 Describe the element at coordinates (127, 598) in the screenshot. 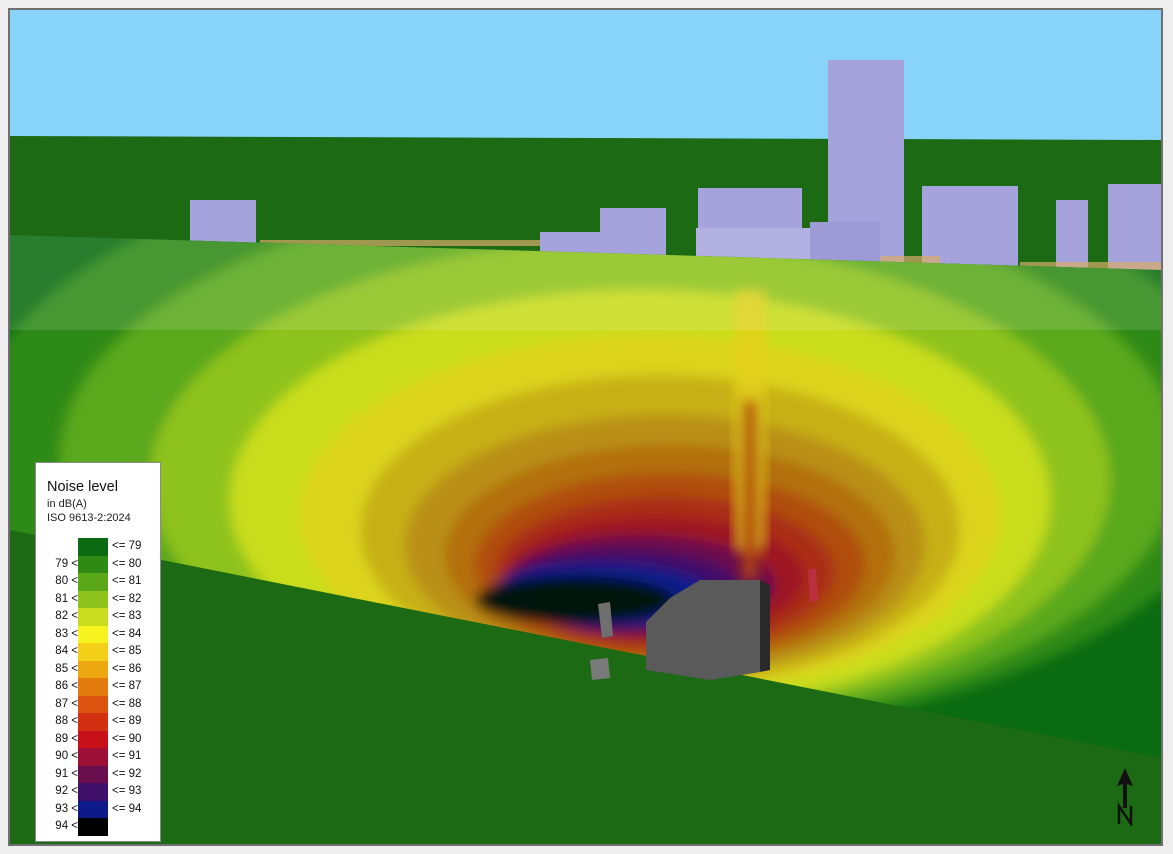

I see `legend-row-upper: <= 82` at that location.